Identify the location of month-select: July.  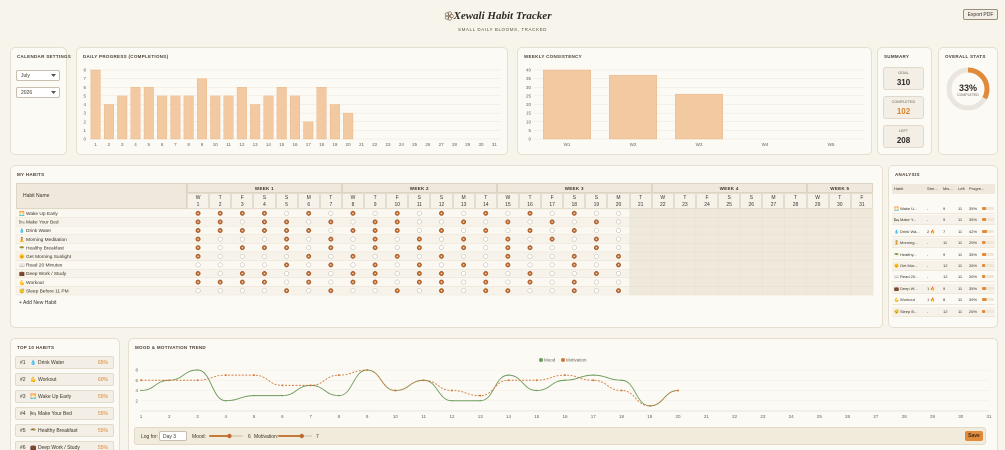
(38, 75).